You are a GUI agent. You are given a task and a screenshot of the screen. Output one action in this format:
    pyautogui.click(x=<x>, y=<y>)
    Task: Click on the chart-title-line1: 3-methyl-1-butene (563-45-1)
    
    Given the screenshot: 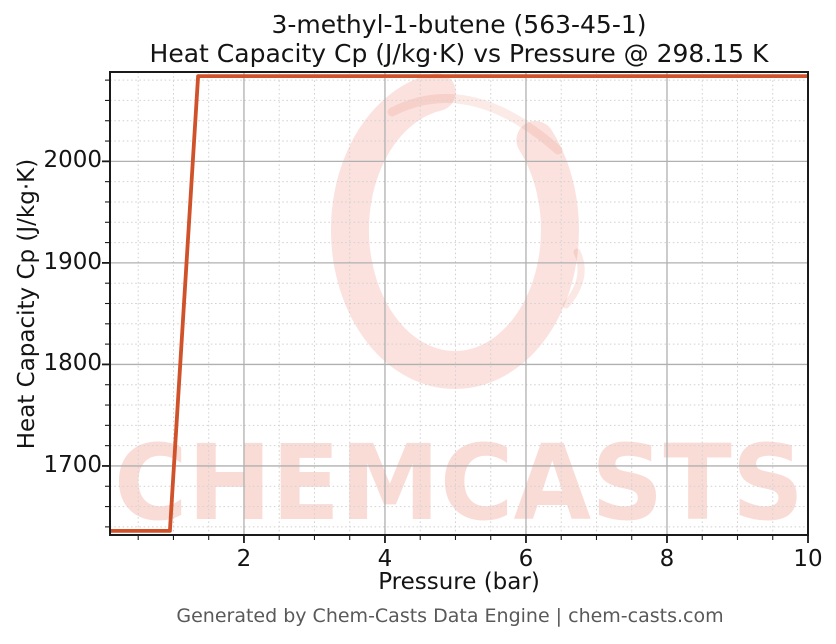 What is the action you would take?
    pyautogui.click(x=459, y=24)
    